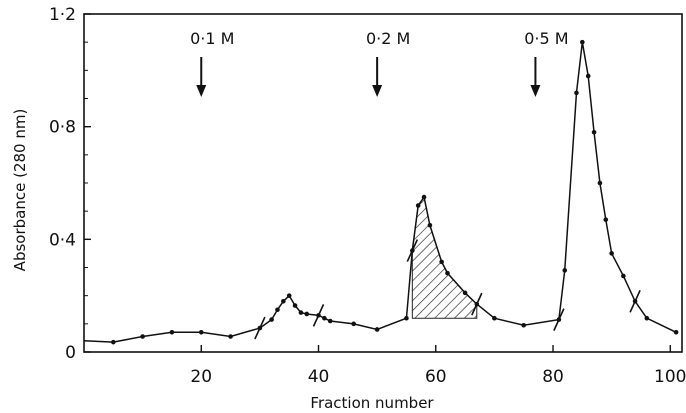 Image resolution: width=686 pixels, height=413 pixels. Describe the element at coordinates (546, 38) in the screenshot. I see `salt-step-label: 0·5 M` at that location.